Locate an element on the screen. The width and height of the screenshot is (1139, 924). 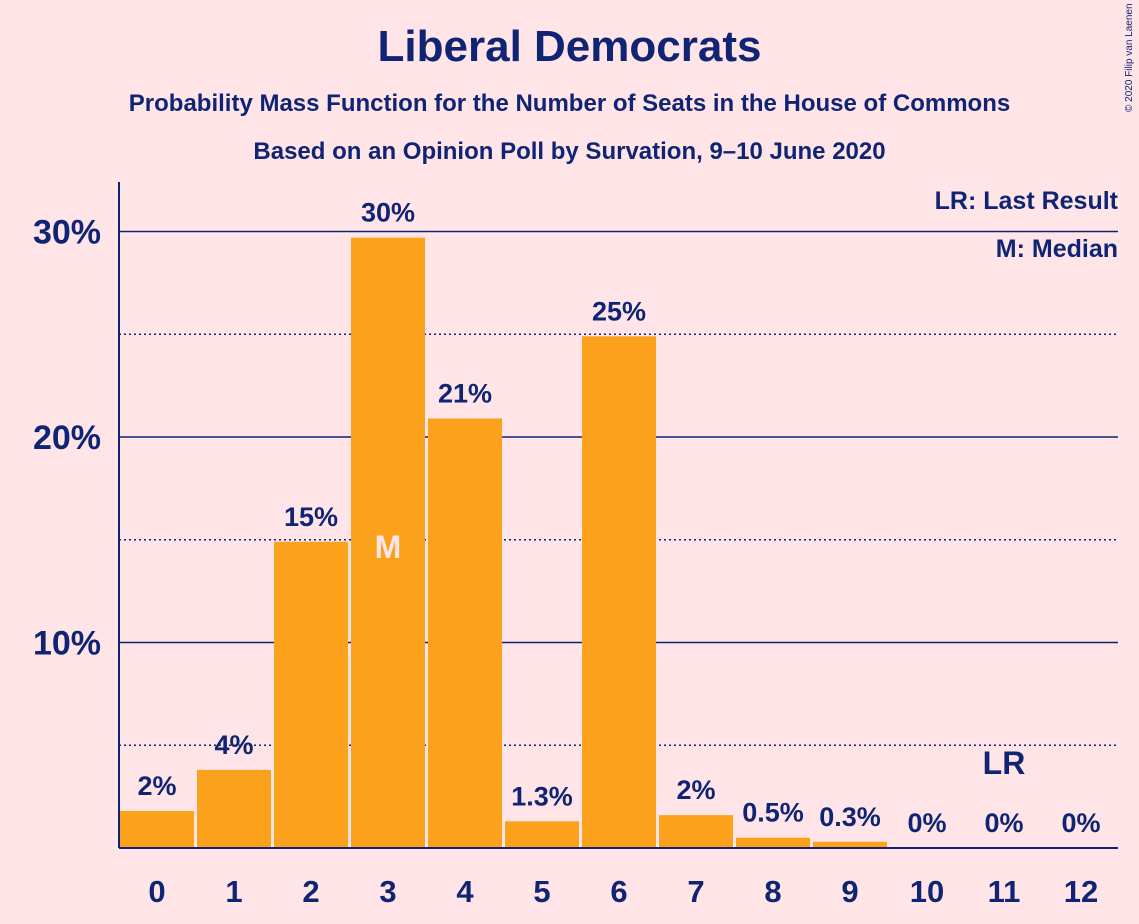
y-tick-label: 30% is located at coordinates (67, 233).